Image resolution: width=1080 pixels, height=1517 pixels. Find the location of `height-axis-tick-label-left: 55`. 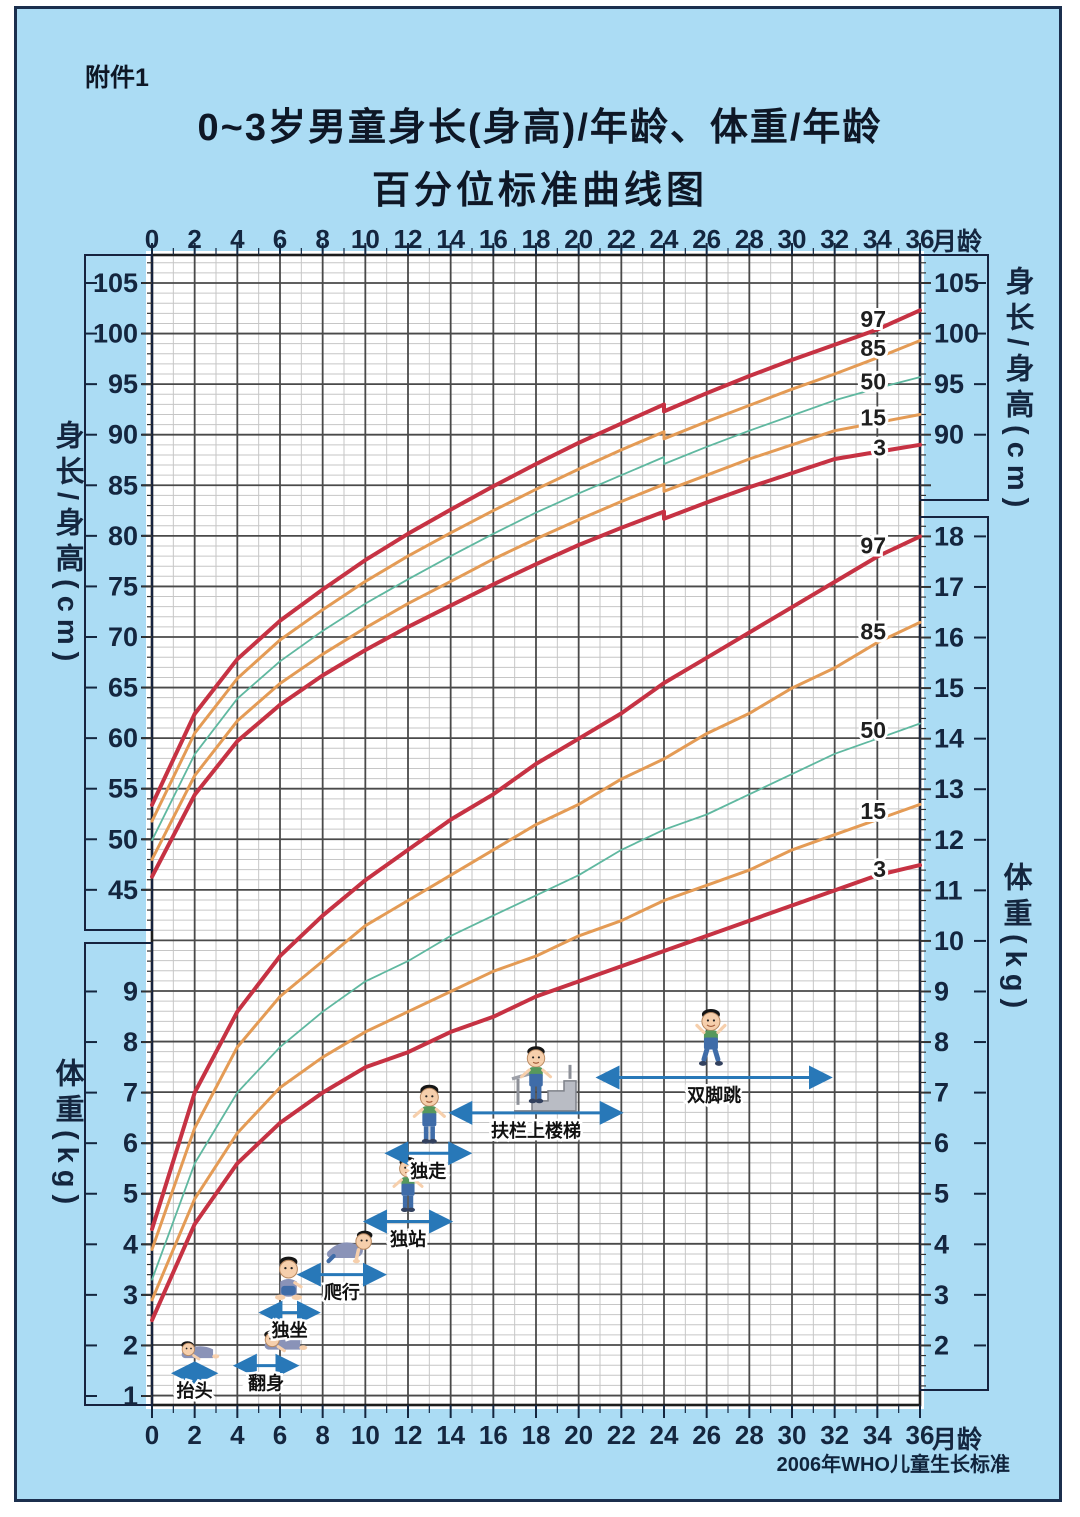

height-axis-tick-label-left: 55 is located at coordinates (123, 789).